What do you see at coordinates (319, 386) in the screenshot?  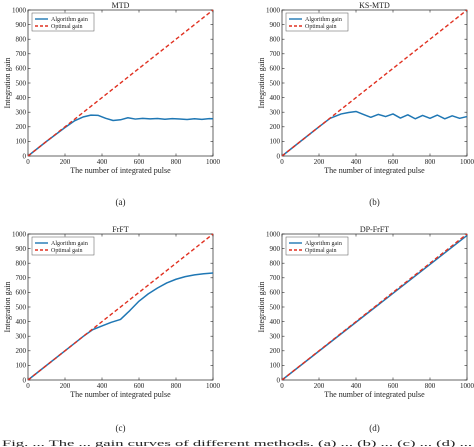 I see `x-tick-label: 200` at bounding box center [319, 386].